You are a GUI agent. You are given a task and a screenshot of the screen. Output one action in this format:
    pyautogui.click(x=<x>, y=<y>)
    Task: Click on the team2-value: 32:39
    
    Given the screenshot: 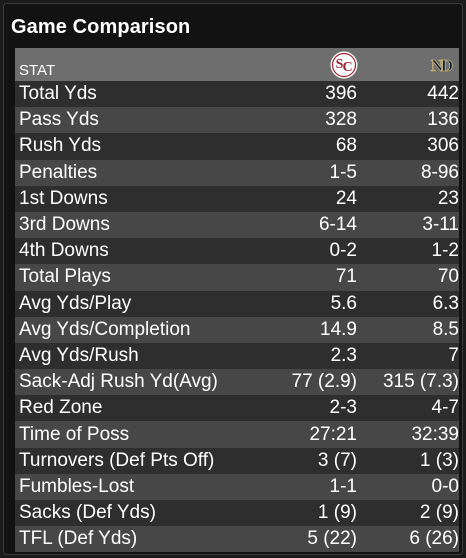 What is the action you would take?
    pyautogui.click(x=435, y=434)
    